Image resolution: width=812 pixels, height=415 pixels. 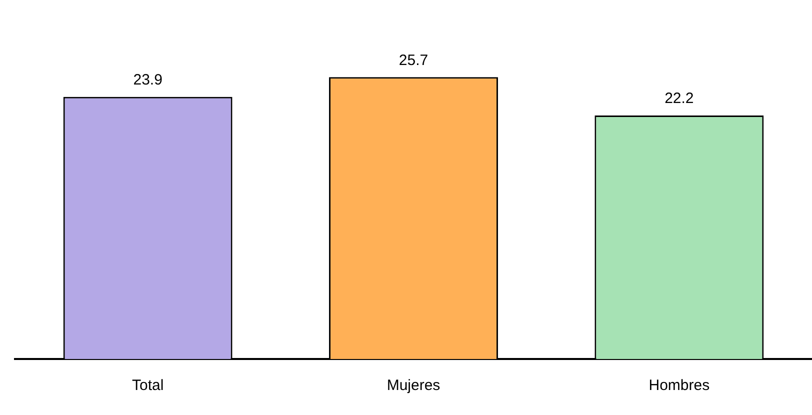 I want to click on x-tick-label: Total, so click(x=148, y=385).